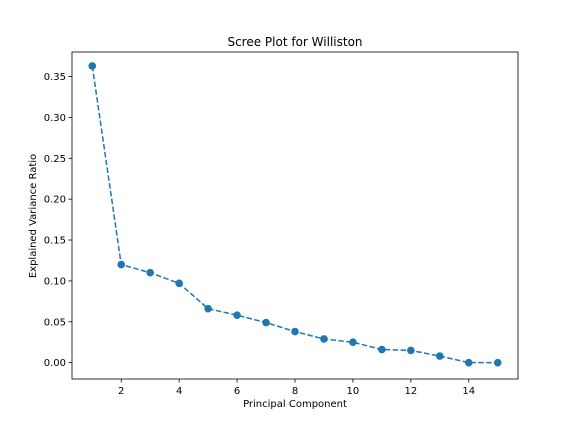 Image resolution: width=576 pixels, height=432 pixels. What do you see at coordinates (55, 200) in the screenshot?
I see `y-tick-label: 0.20` at bounding box center [55, 200].